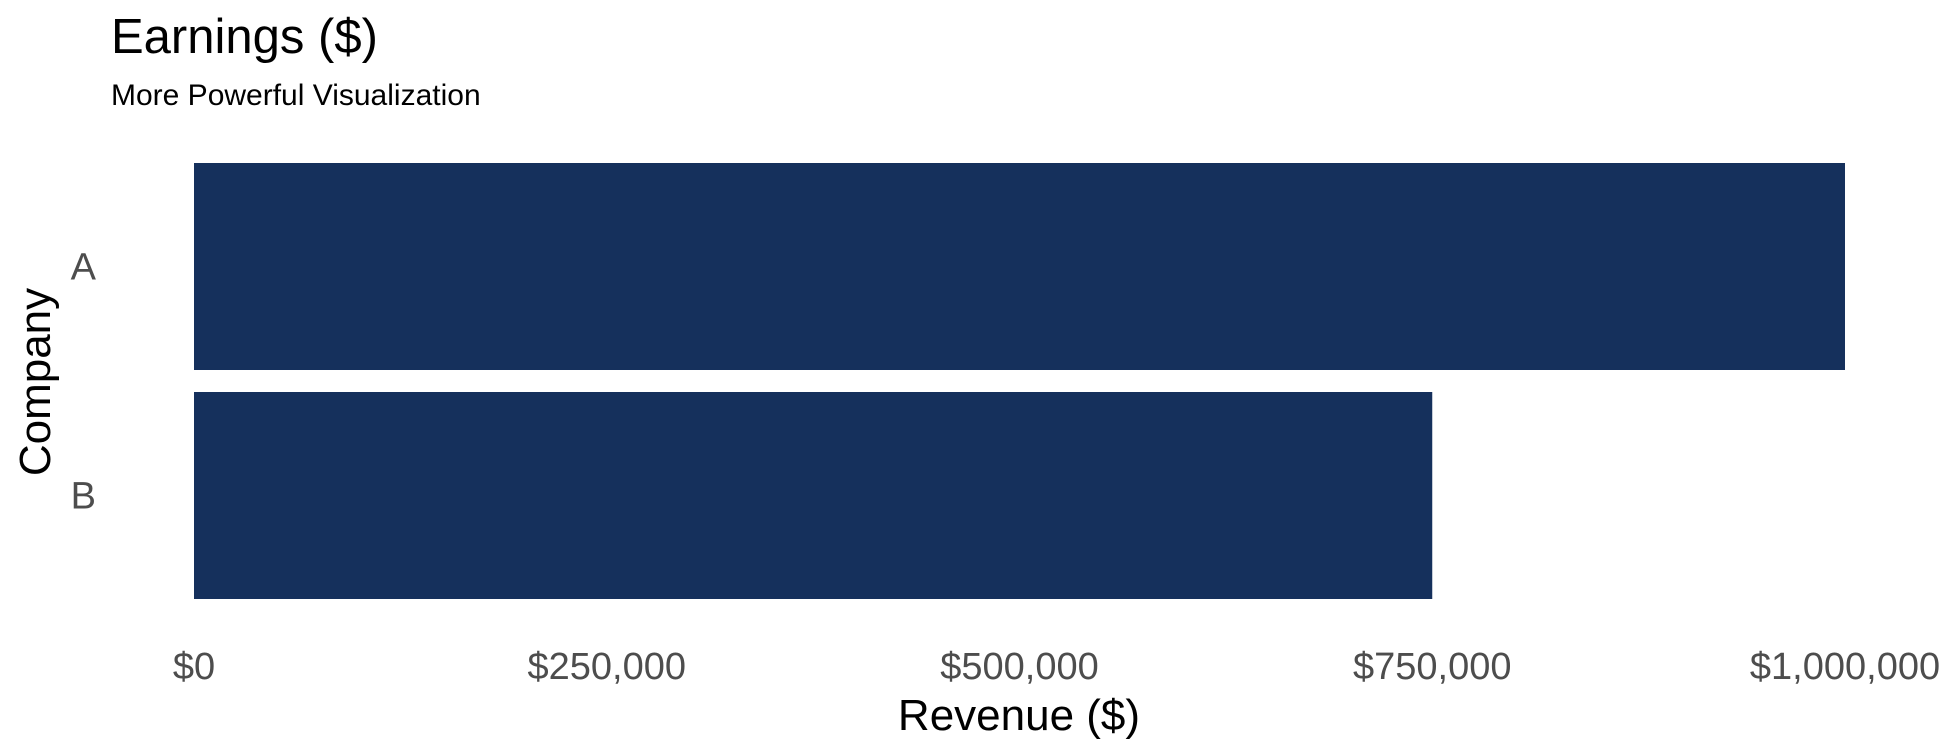  What do you see at coordinates (296, 95) in the screenshot?
I see `chart-subtitle: More Powerful Visualization` at bounding box center [296, 95].